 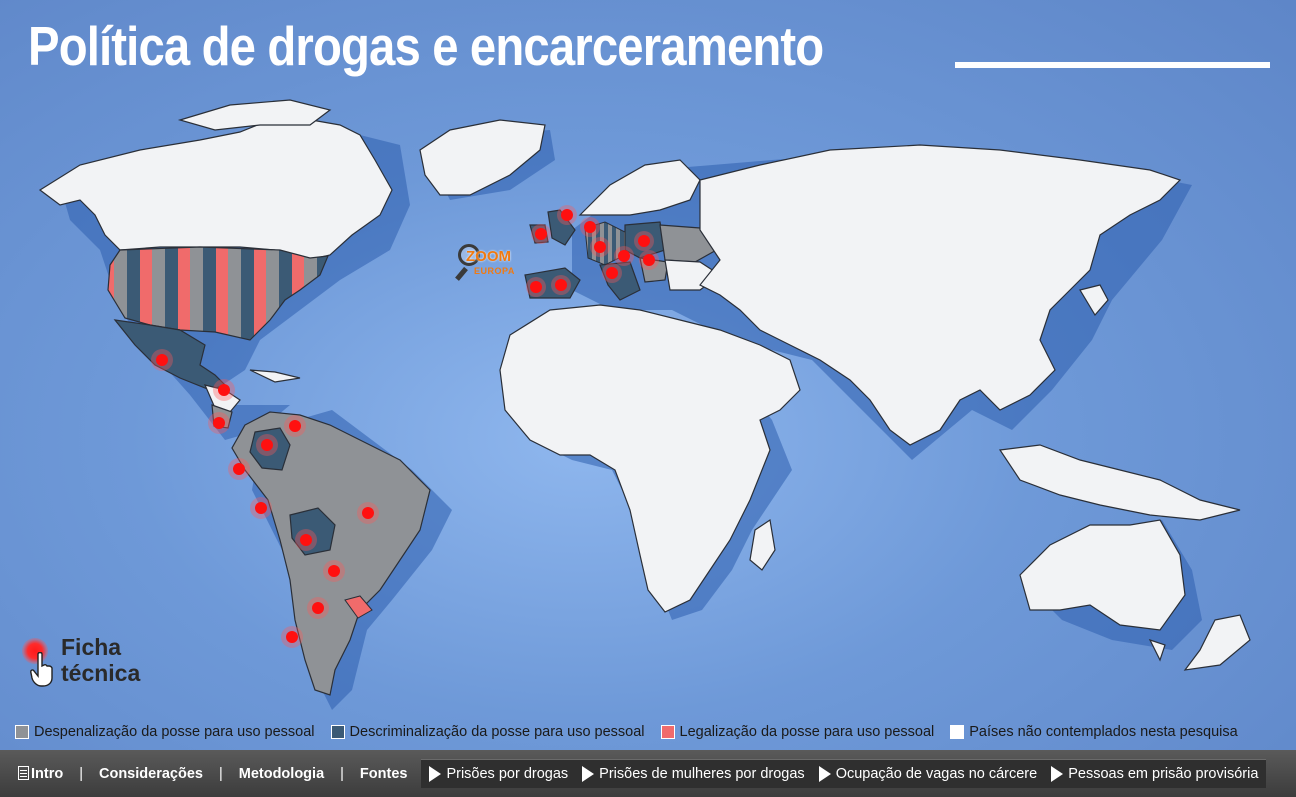 I want to click on pointer-hand-icon, so click(x=41, y=669).